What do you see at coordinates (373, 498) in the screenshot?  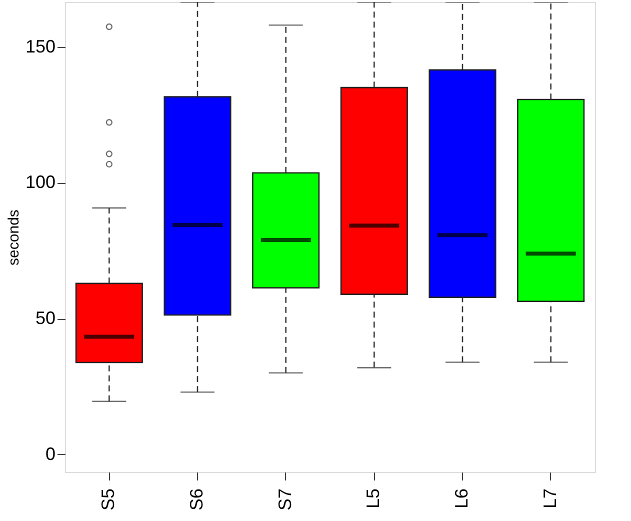 I see `x-tick-label: L5` at bounding box center [373, 498].